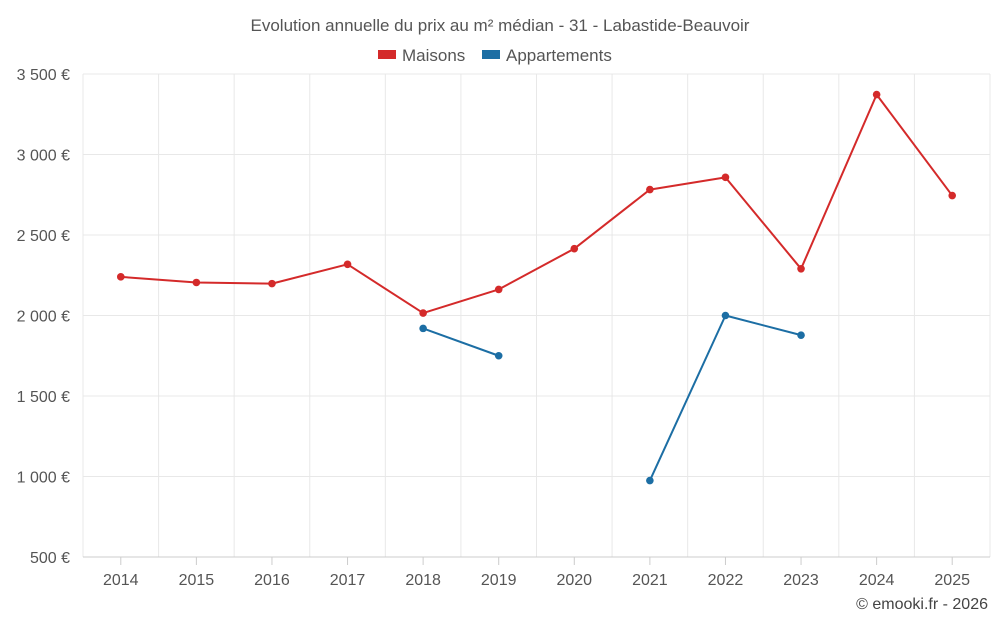 This screenshot has width=1000, height=625. I want to click on data-point-maisons-2014, so click(120, 277).